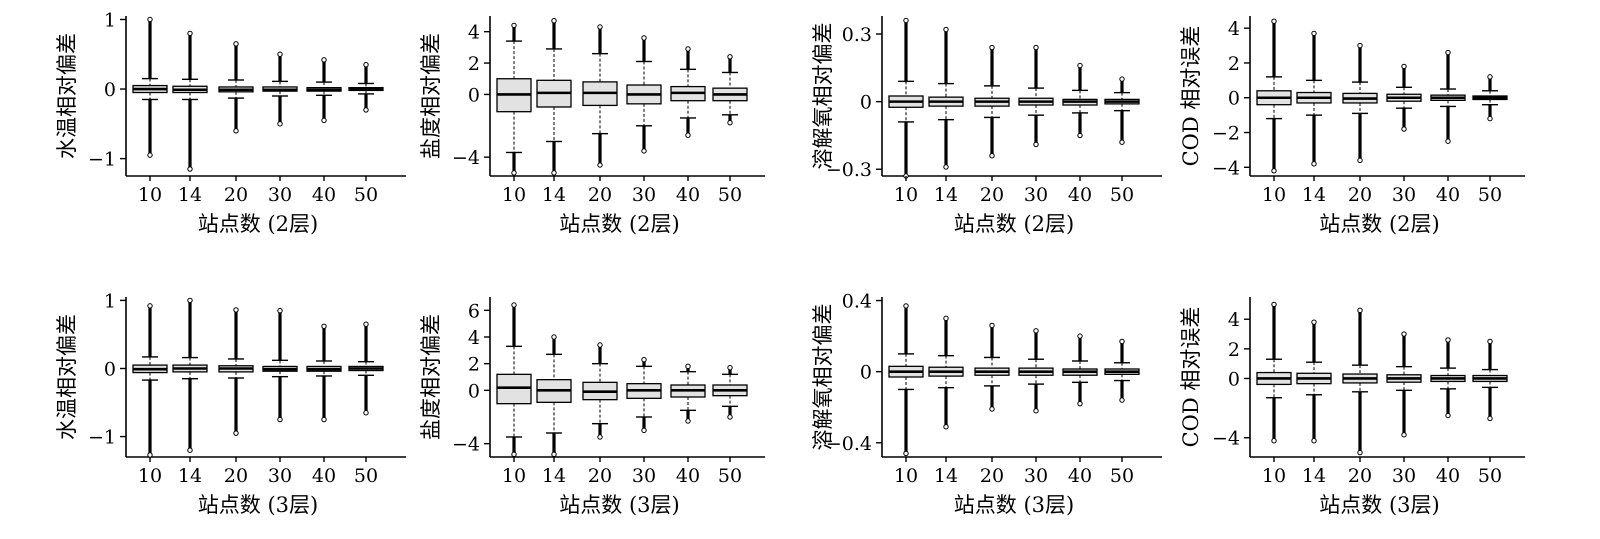 This screenshot has height=539, width=1600. Describe the element at coordinates (280, 476) in the screenshot. I see `x-tick-label: 30` at that location.